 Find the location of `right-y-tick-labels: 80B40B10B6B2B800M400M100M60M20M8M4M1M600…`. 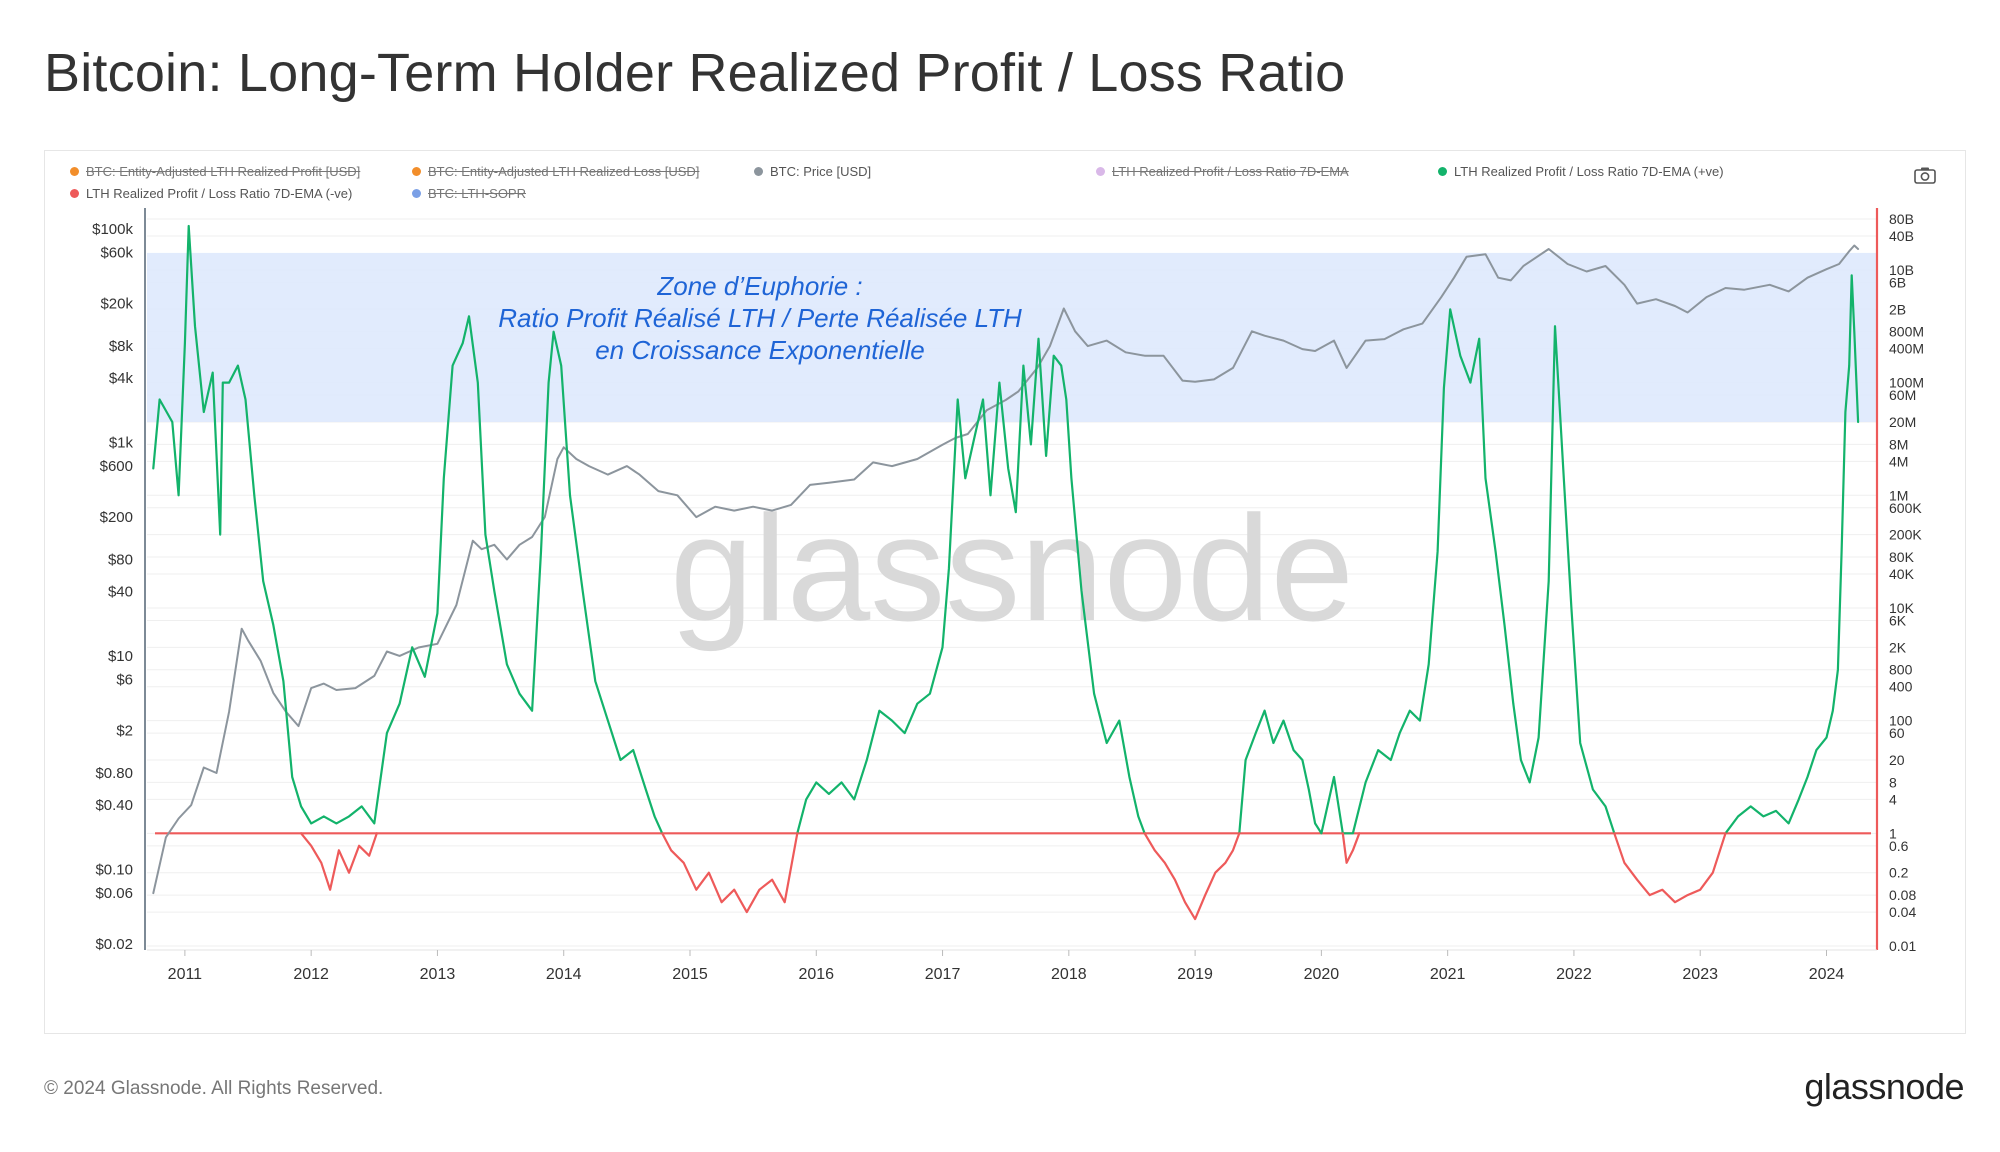

right-y-tick-labels: 80B40B10B6B2B800M400M100M60M20M8M4M1M600… is located at coordinates (1906, 582).